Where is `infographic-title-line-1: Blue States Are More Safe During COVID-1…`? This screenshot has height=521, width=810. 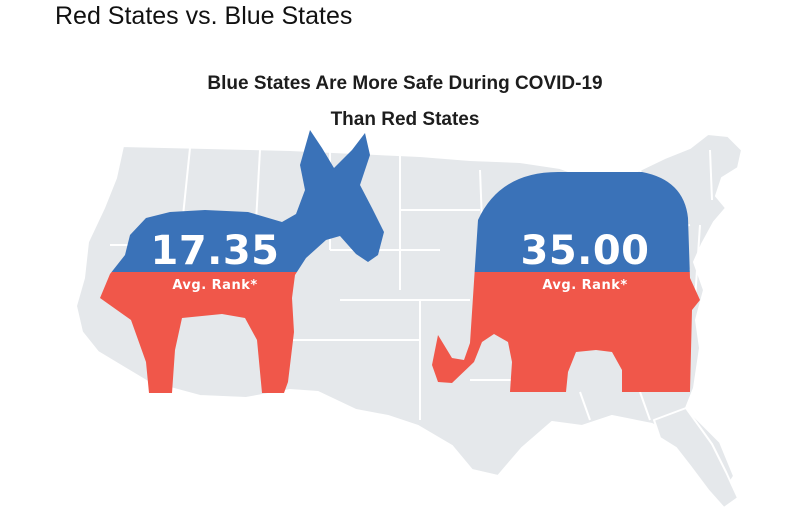
infographic-title-line-1: Blue States Are More Safe During COVID-1… is located at coordinates (405, 83).